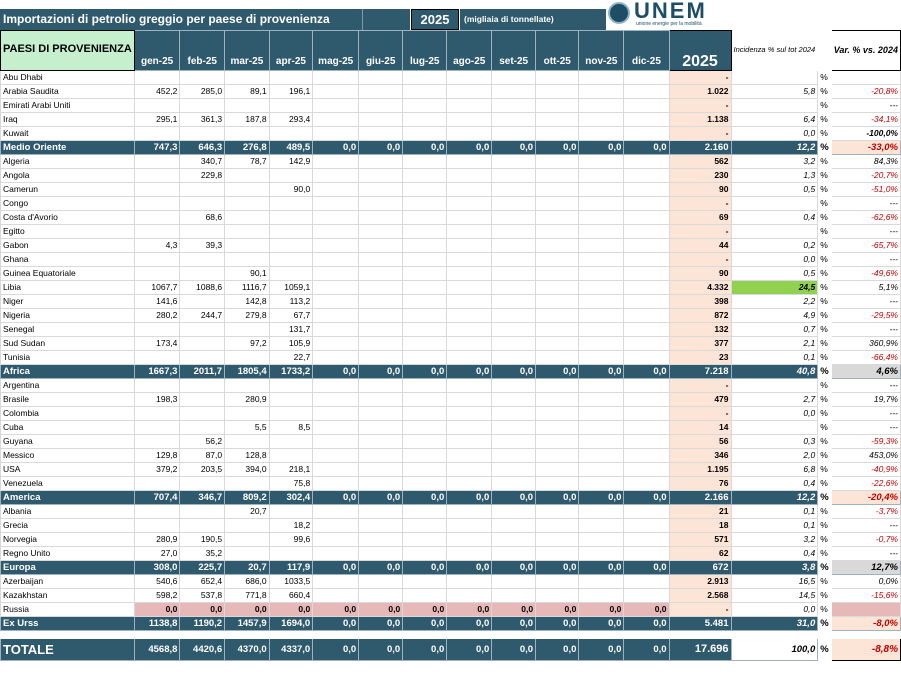  I want to click on row-variation: -0,7%, so click(865, 539).